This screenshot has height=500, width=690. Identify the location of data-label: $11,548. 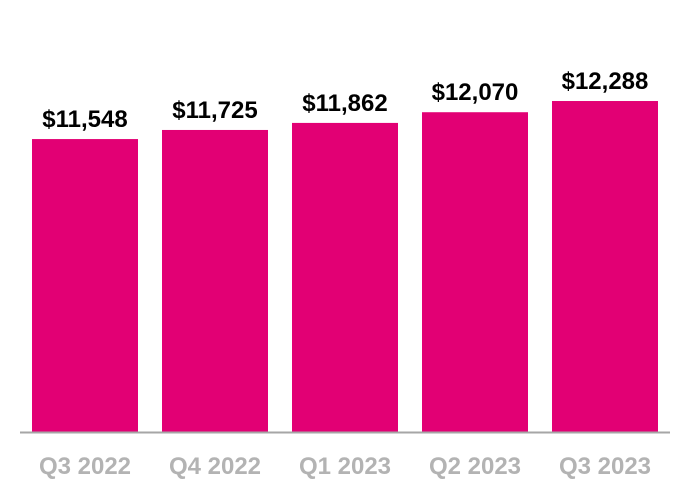
(84, 119).